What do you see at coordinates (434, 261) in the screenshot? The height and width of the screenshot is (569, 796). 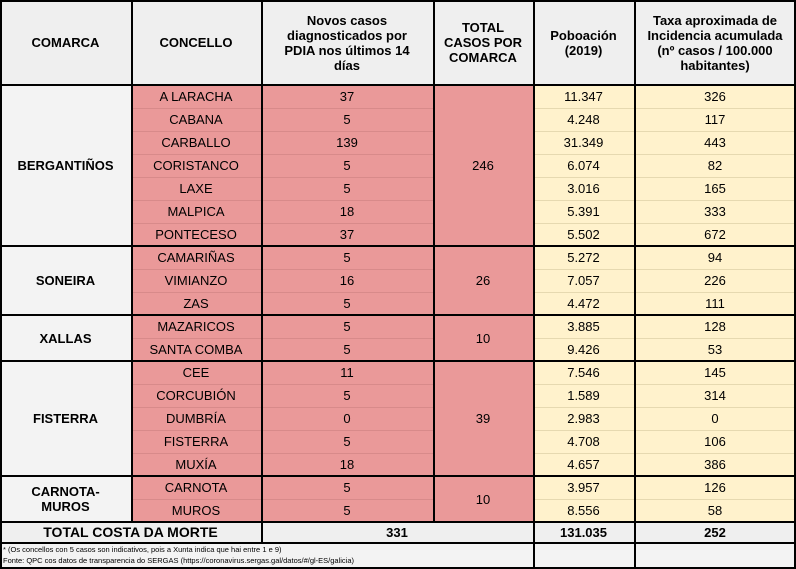 I see `border-col3` at bounding box center [434, 261].